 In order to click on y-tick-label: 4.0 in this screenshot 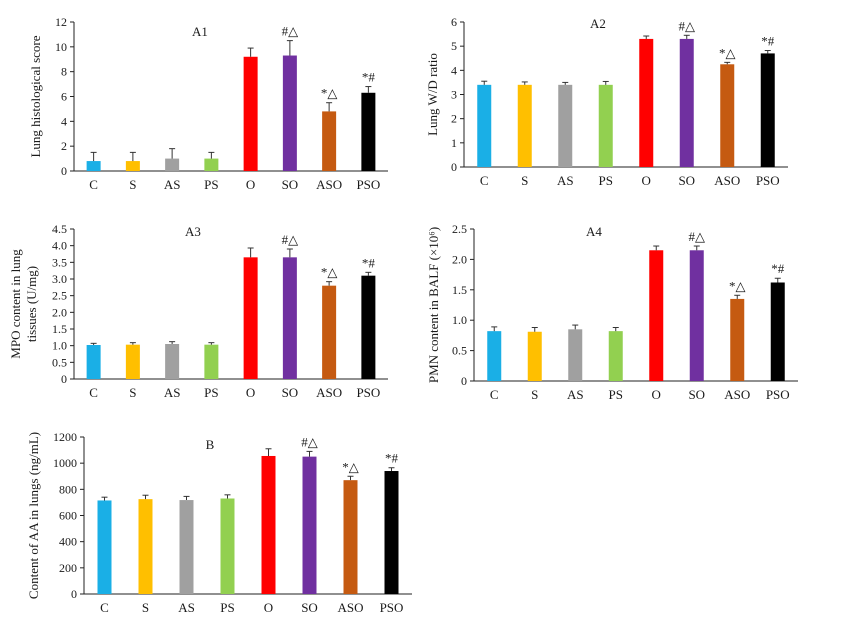, I will do `click(59, 246)`.